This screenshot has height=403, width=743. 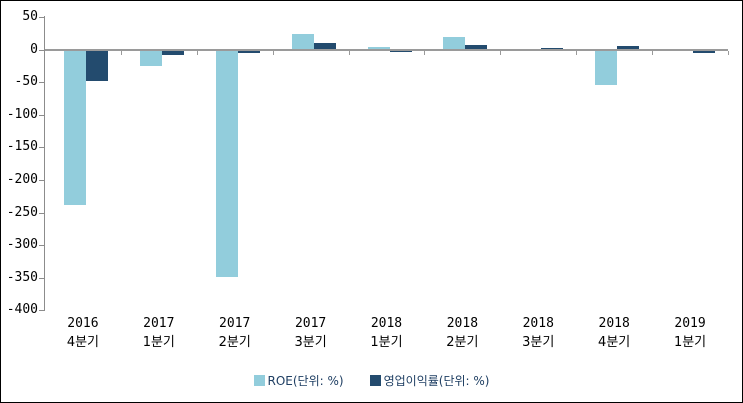 I want to click on x-category-label: 2018 3분기, so click(x=538, y=333).